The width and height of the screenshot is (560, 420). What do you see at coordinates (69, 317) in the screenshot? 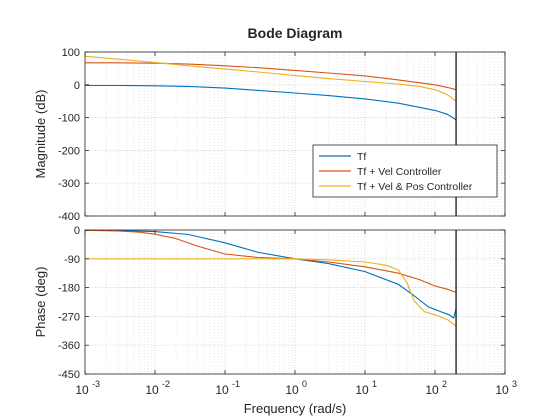
I see `y-tick-label: -270` at bounding box center [69, 317].